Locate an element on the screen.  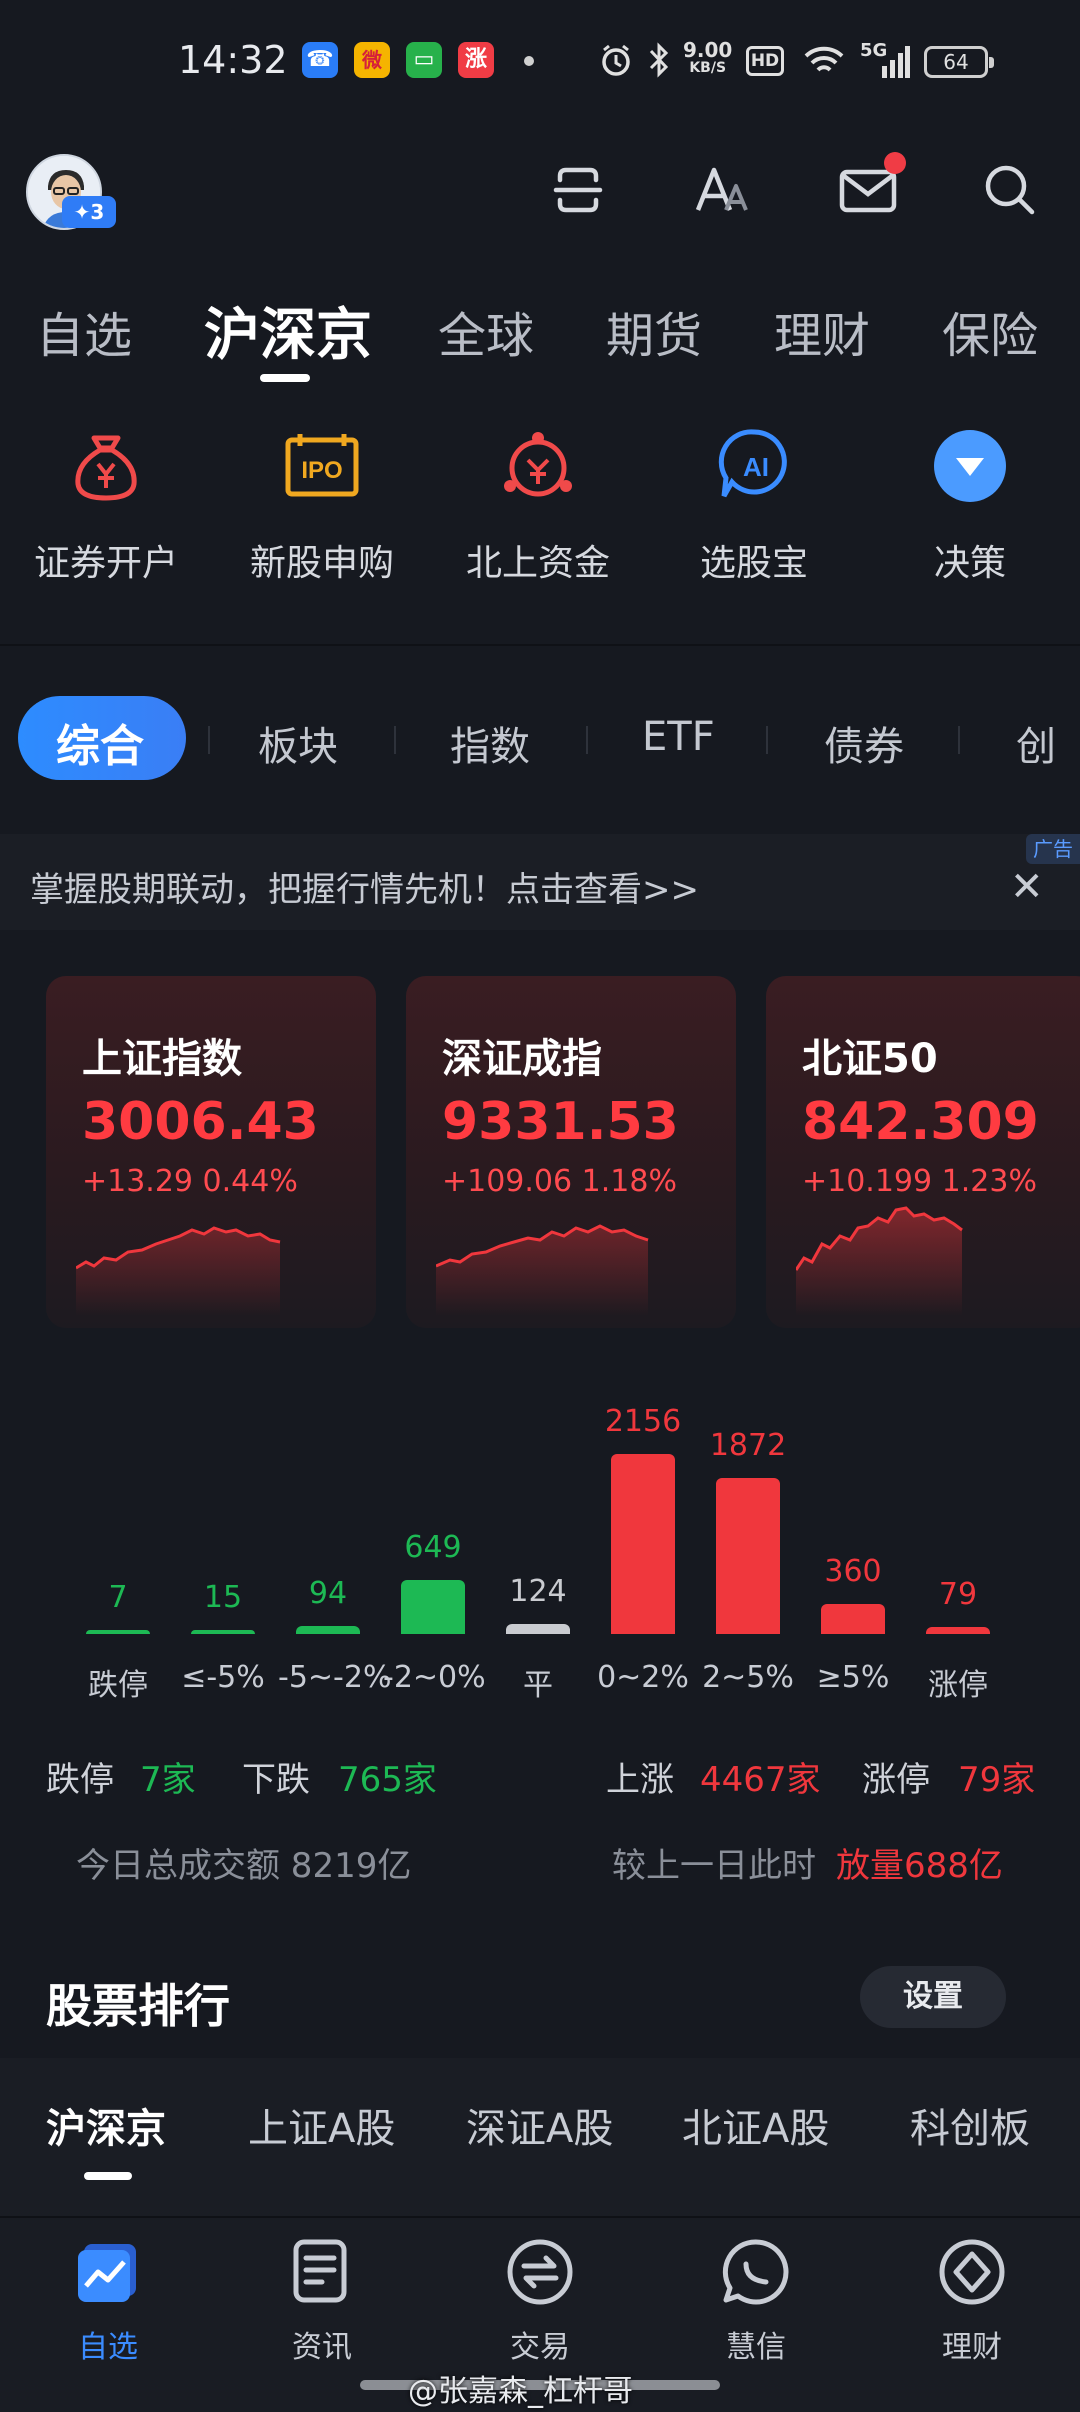
distribution-value-label: 124 is located at coordinates (538, 1591).